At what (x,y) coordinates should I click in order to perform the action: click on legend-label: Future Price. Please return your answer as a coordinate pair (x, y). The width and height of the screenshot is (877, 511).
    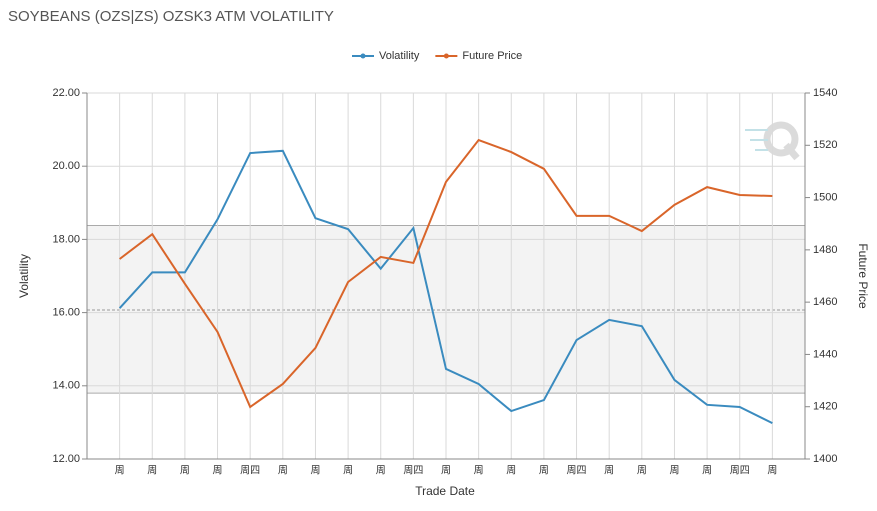
    Looking at the image, I should click on (492, 56).